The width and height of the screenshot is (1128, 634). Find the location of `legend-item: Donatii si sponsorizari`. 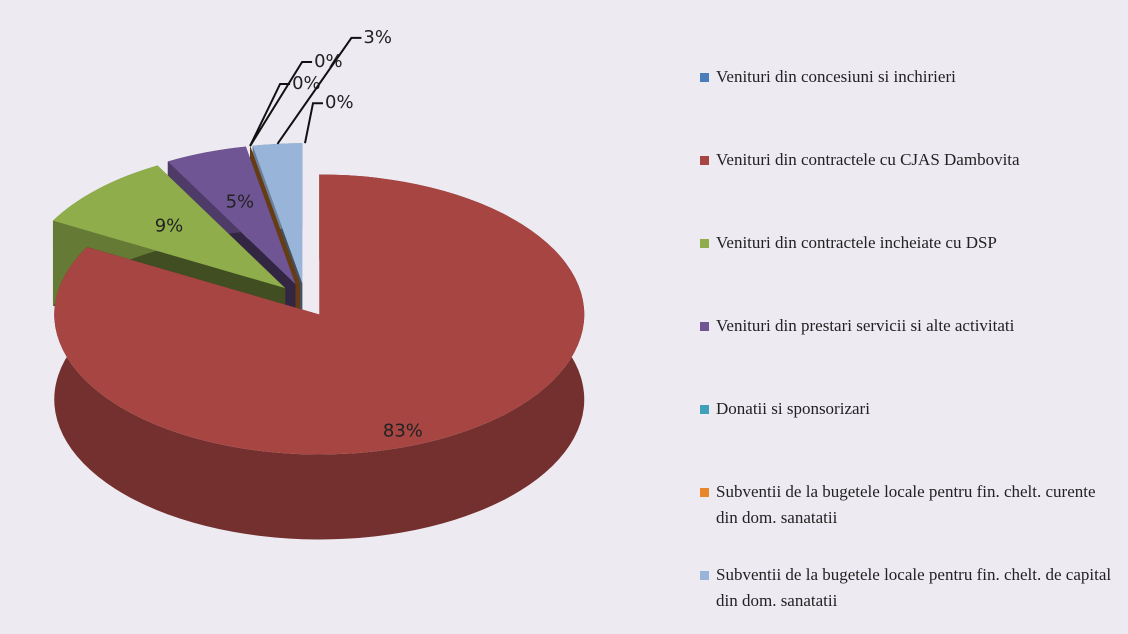

legend-item: Donatii si sponsorizari is located at coordinates (910, 409).